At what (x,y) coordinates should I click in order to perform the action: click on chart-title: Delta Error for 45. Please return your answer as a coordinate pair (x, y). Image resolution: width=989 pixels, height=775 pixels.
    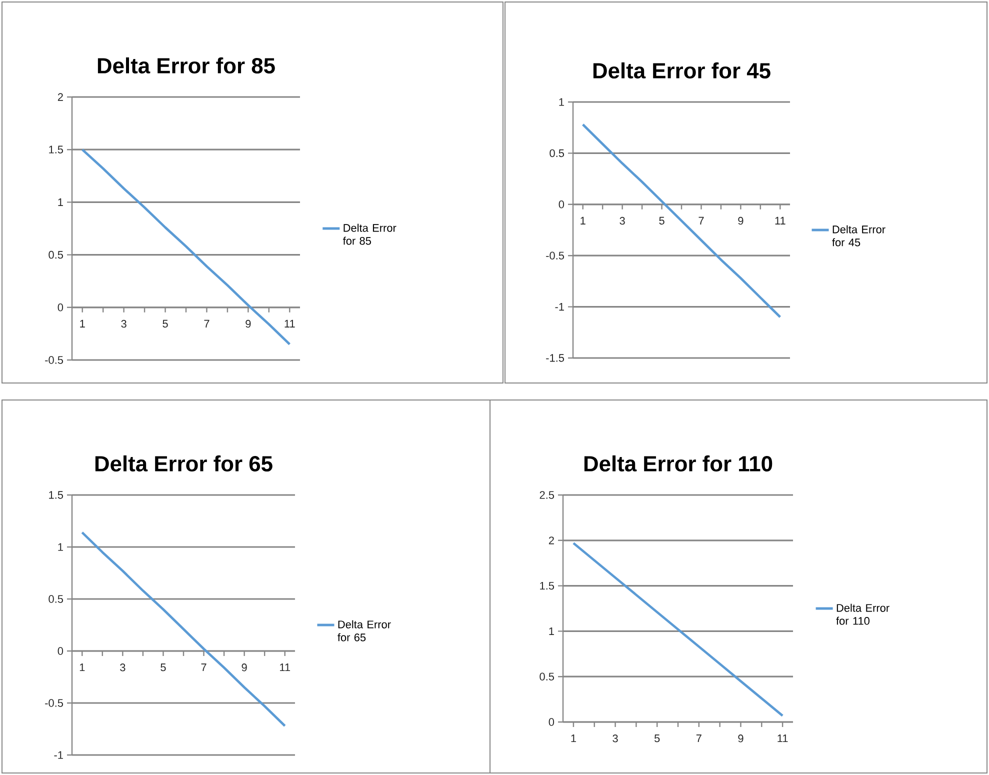
    Looking at the image, I should click on (681, 70).